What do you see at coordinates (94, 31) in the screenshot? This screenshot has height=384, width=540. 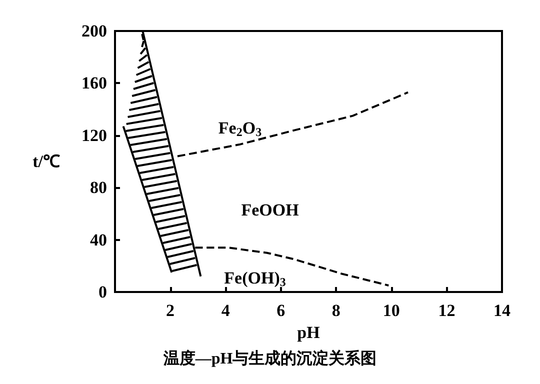 I see `y-tick-label: 200` at bounding box center [94, 31].